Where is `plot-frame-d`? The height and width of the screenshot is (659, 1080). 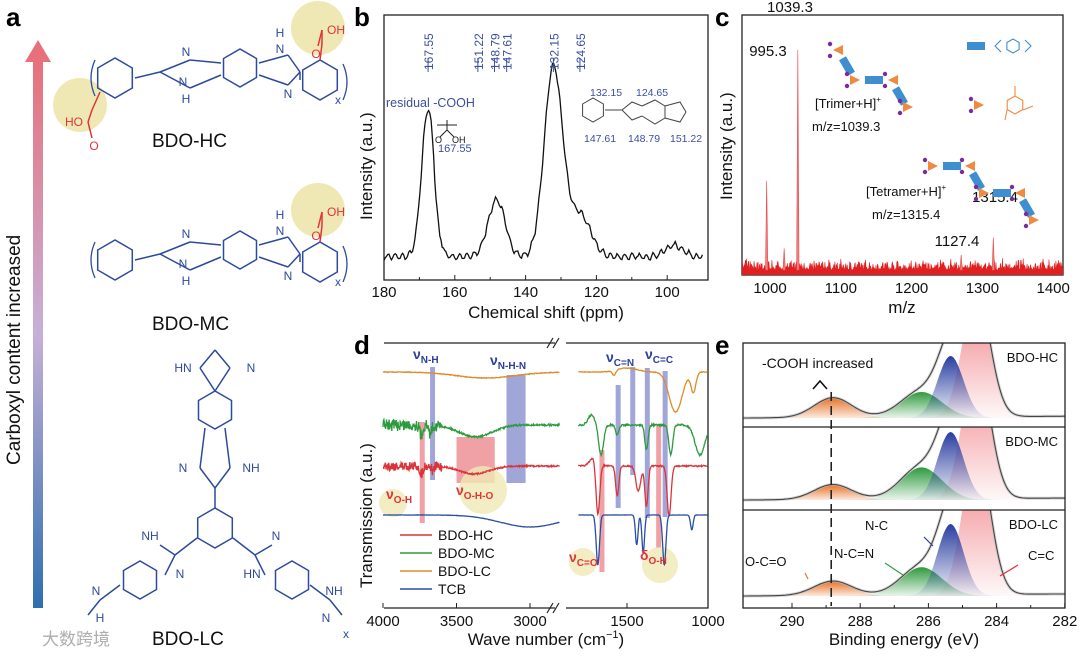
plot-frame-d is located at coordinates (546, 475).